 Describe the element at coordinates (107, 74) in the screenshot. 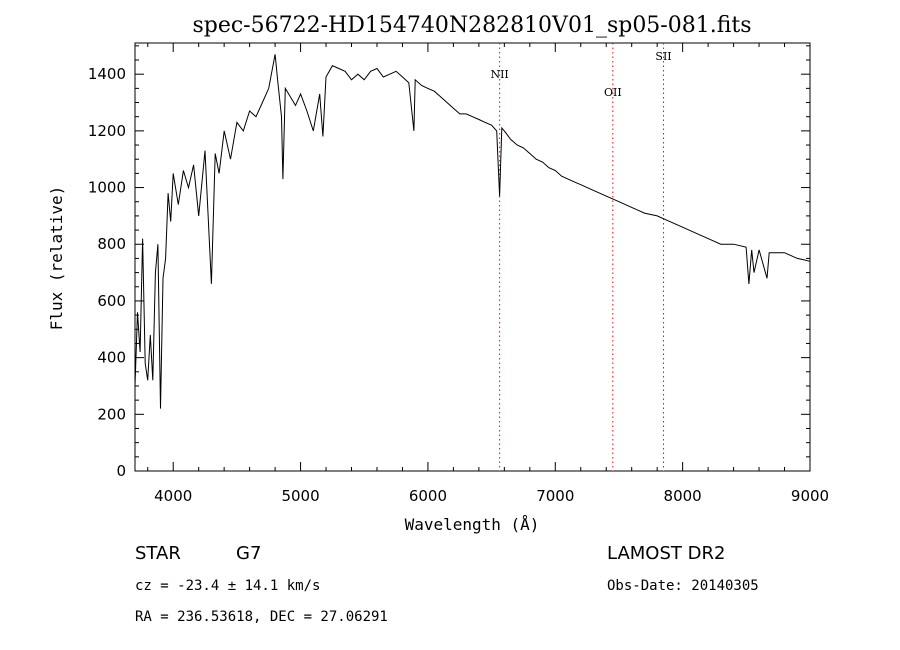

I see `y-tick-label: 1400` at that location.